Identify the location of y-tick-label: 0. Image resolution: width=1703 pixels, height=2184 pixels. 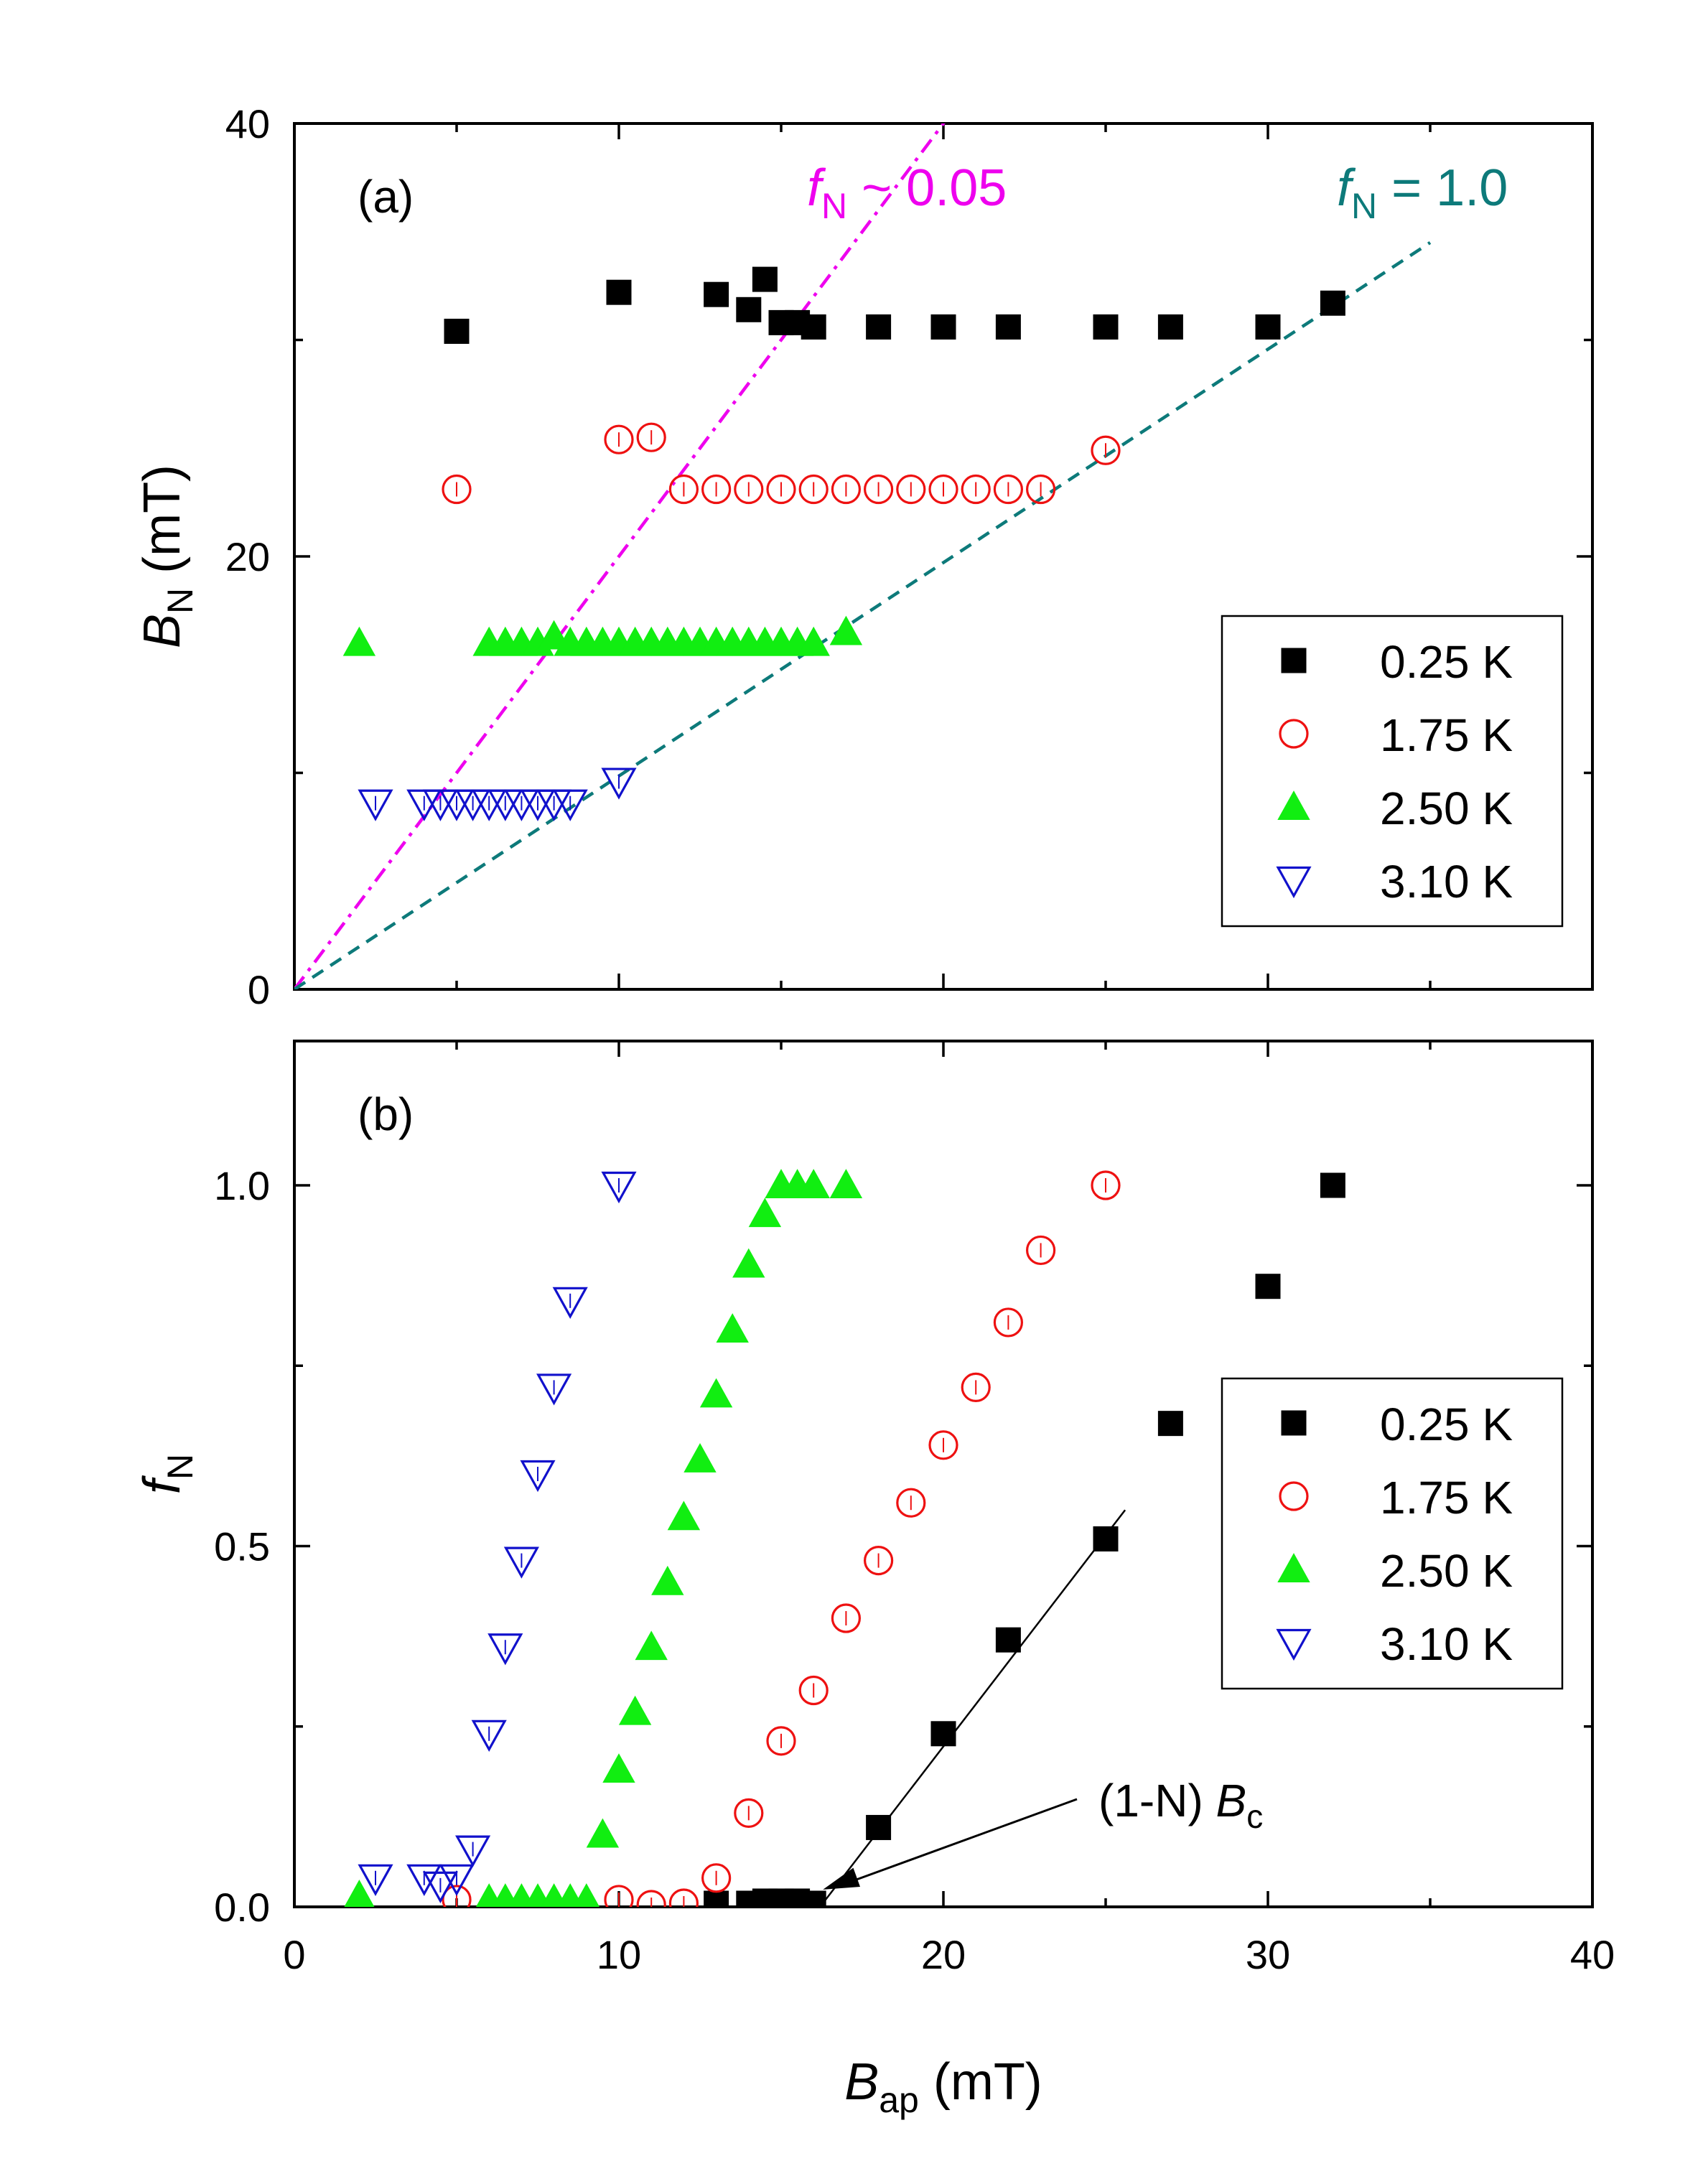
(259, 989).